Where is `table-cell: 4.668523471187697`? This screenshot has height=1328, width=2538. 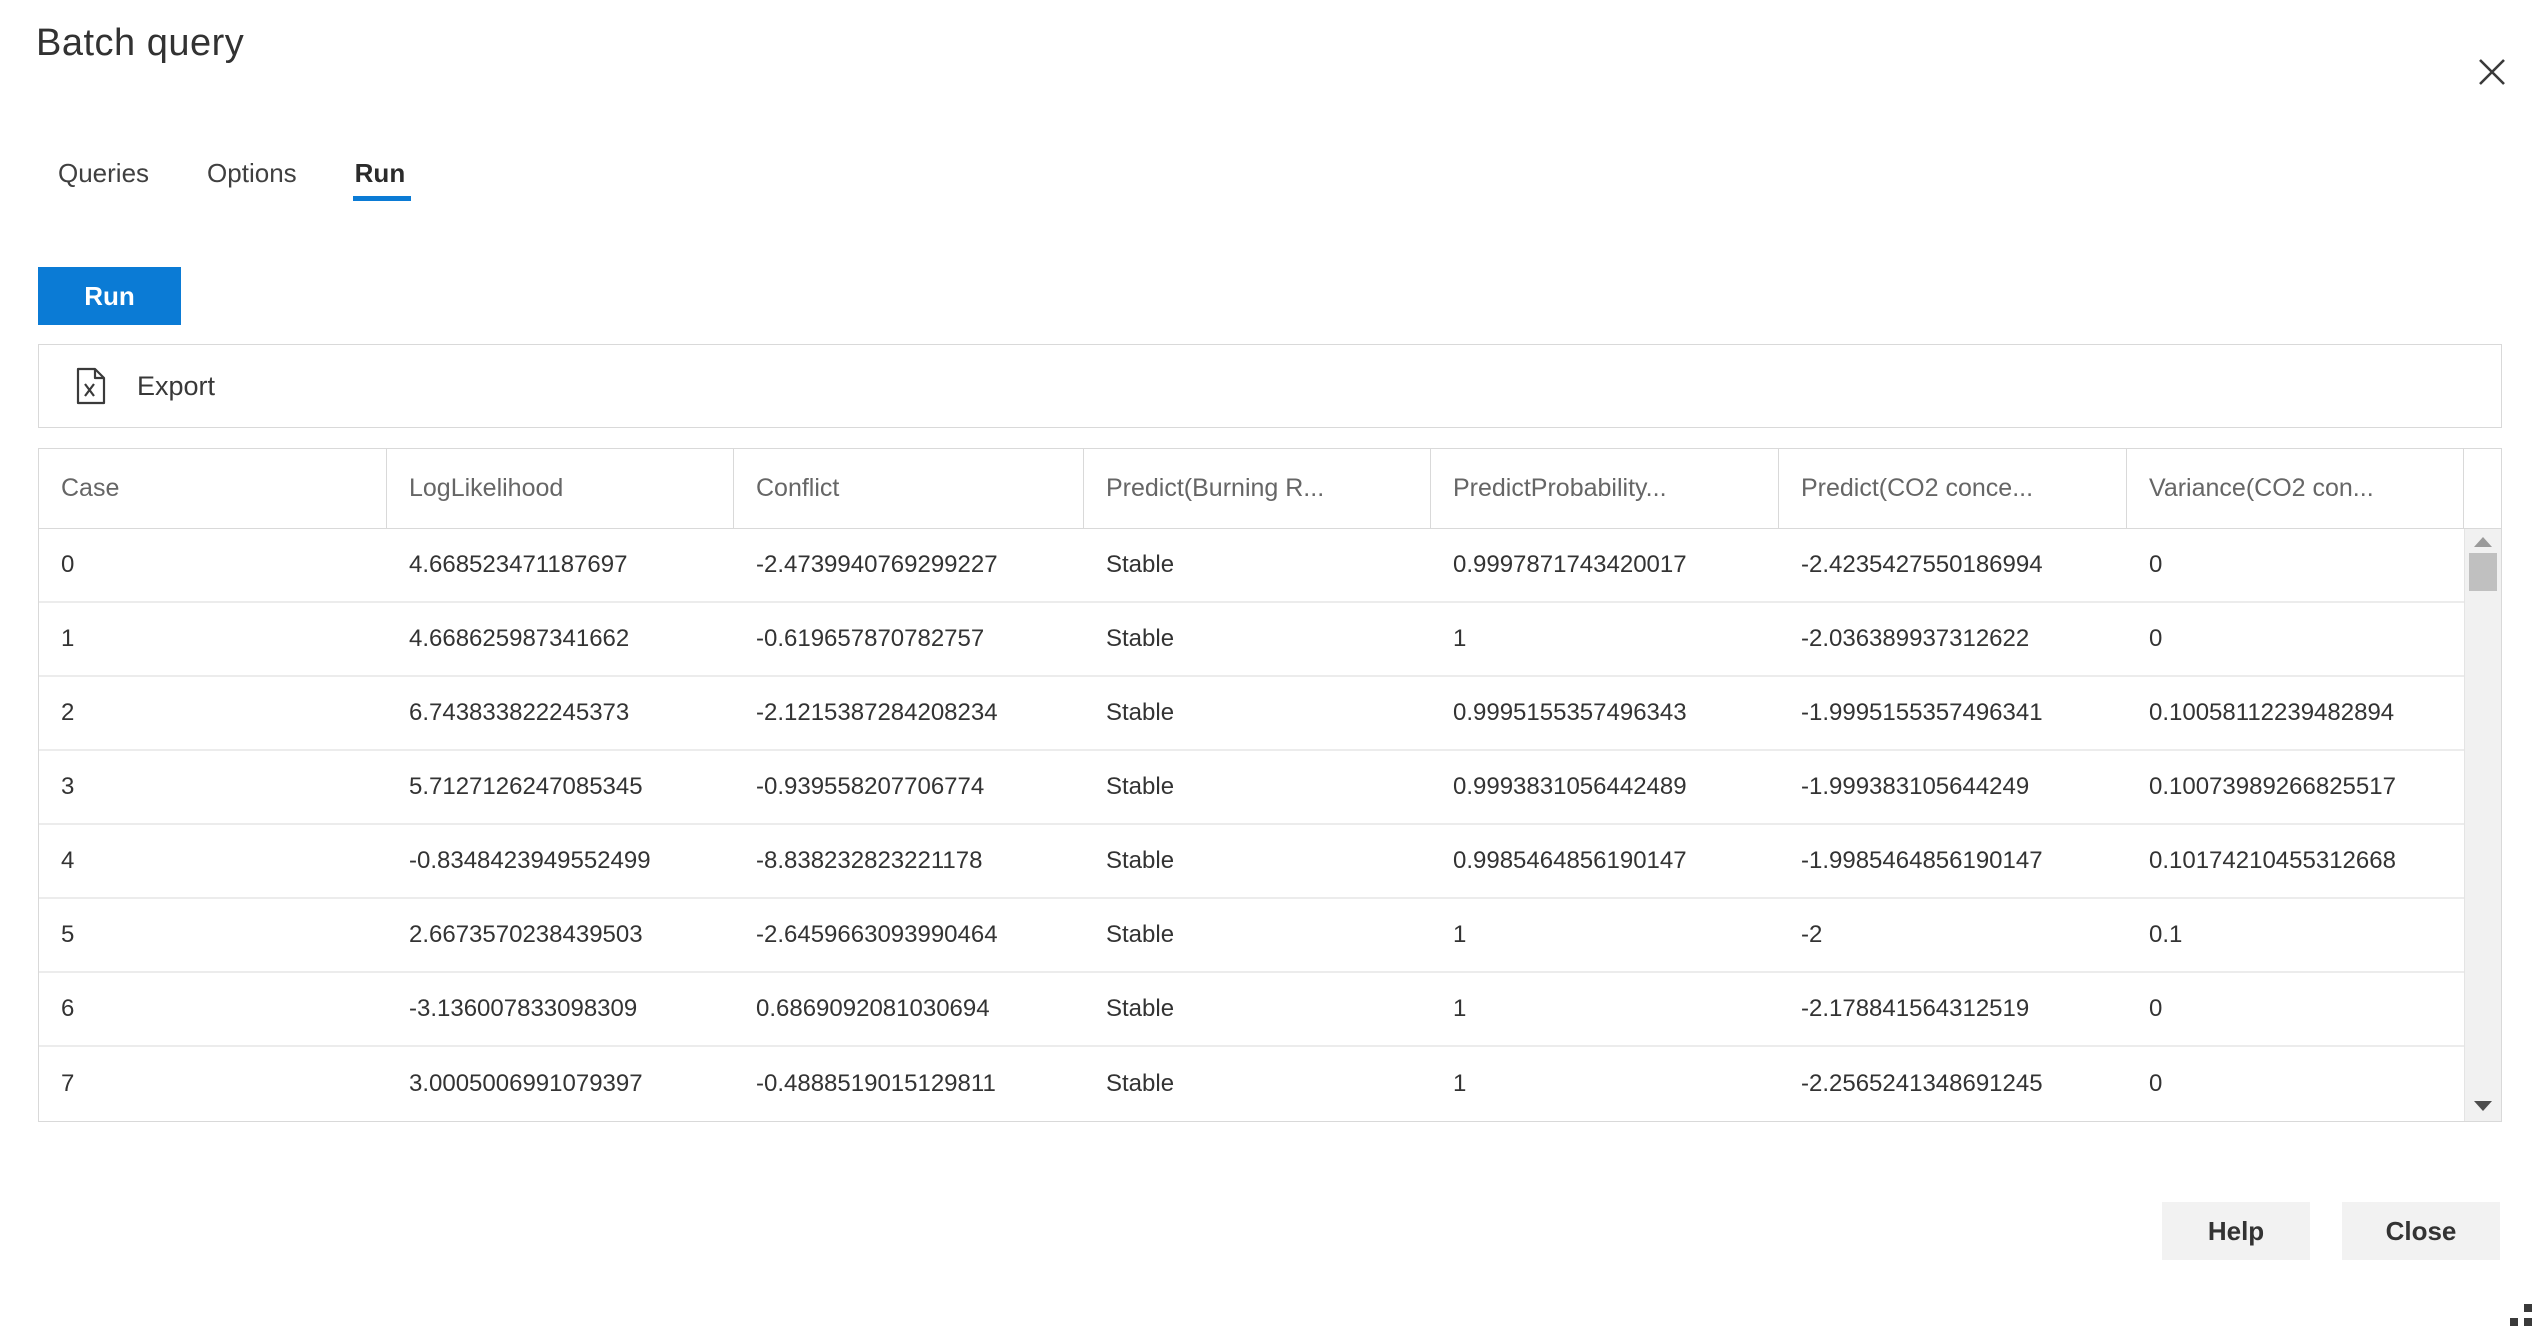
table-cell: 4.668523471187697 is located at coordinates (518, 564).